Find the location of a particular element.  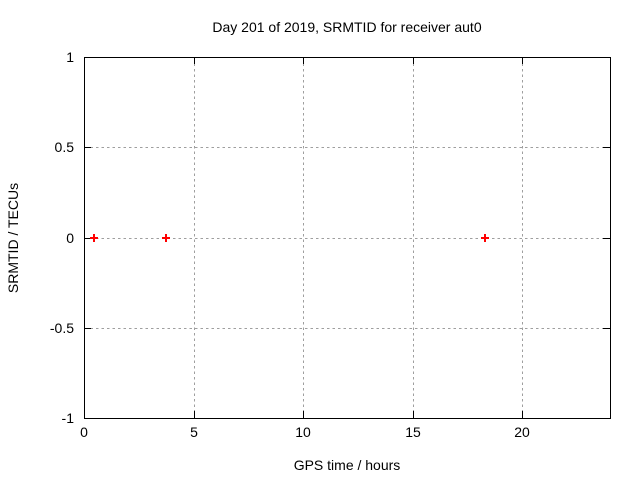

x-tick-label: 0 is located at coordinates (84, 432).